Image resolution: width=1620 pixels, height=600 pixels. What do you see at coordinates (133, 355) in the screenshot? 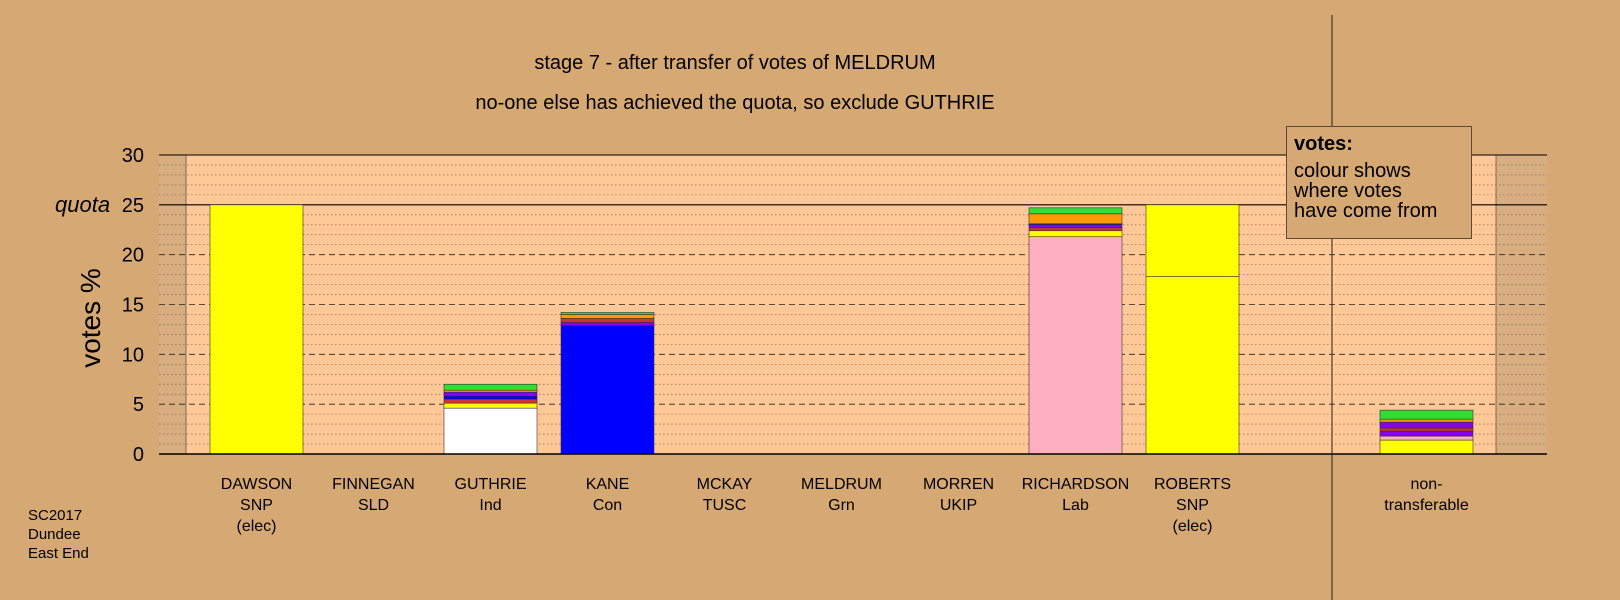
I see `y-tick-label: 10` at bounding box center [133, 355].